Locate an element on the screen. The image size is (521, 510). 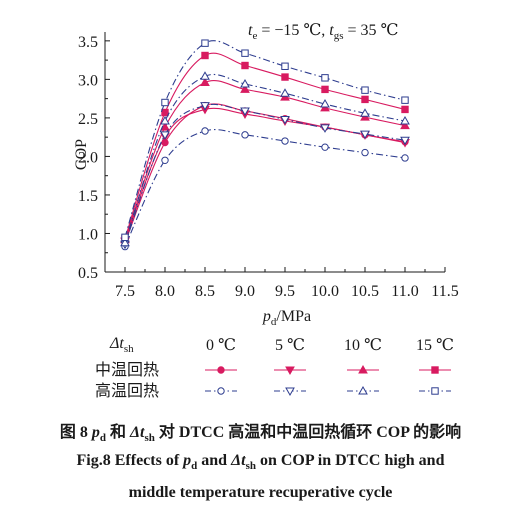
x-tick-label: 7.5 is located at coordinates (125, 291).